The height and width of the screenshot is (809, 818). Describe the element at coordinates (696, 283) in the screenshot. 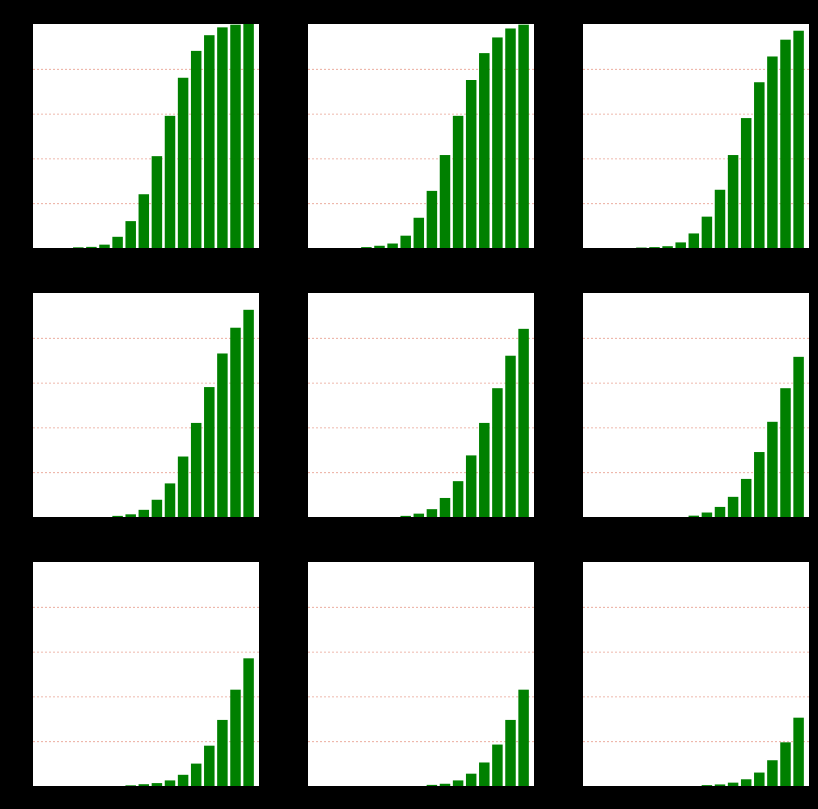

I see `chart-title: N = 16, K=28` at that location.